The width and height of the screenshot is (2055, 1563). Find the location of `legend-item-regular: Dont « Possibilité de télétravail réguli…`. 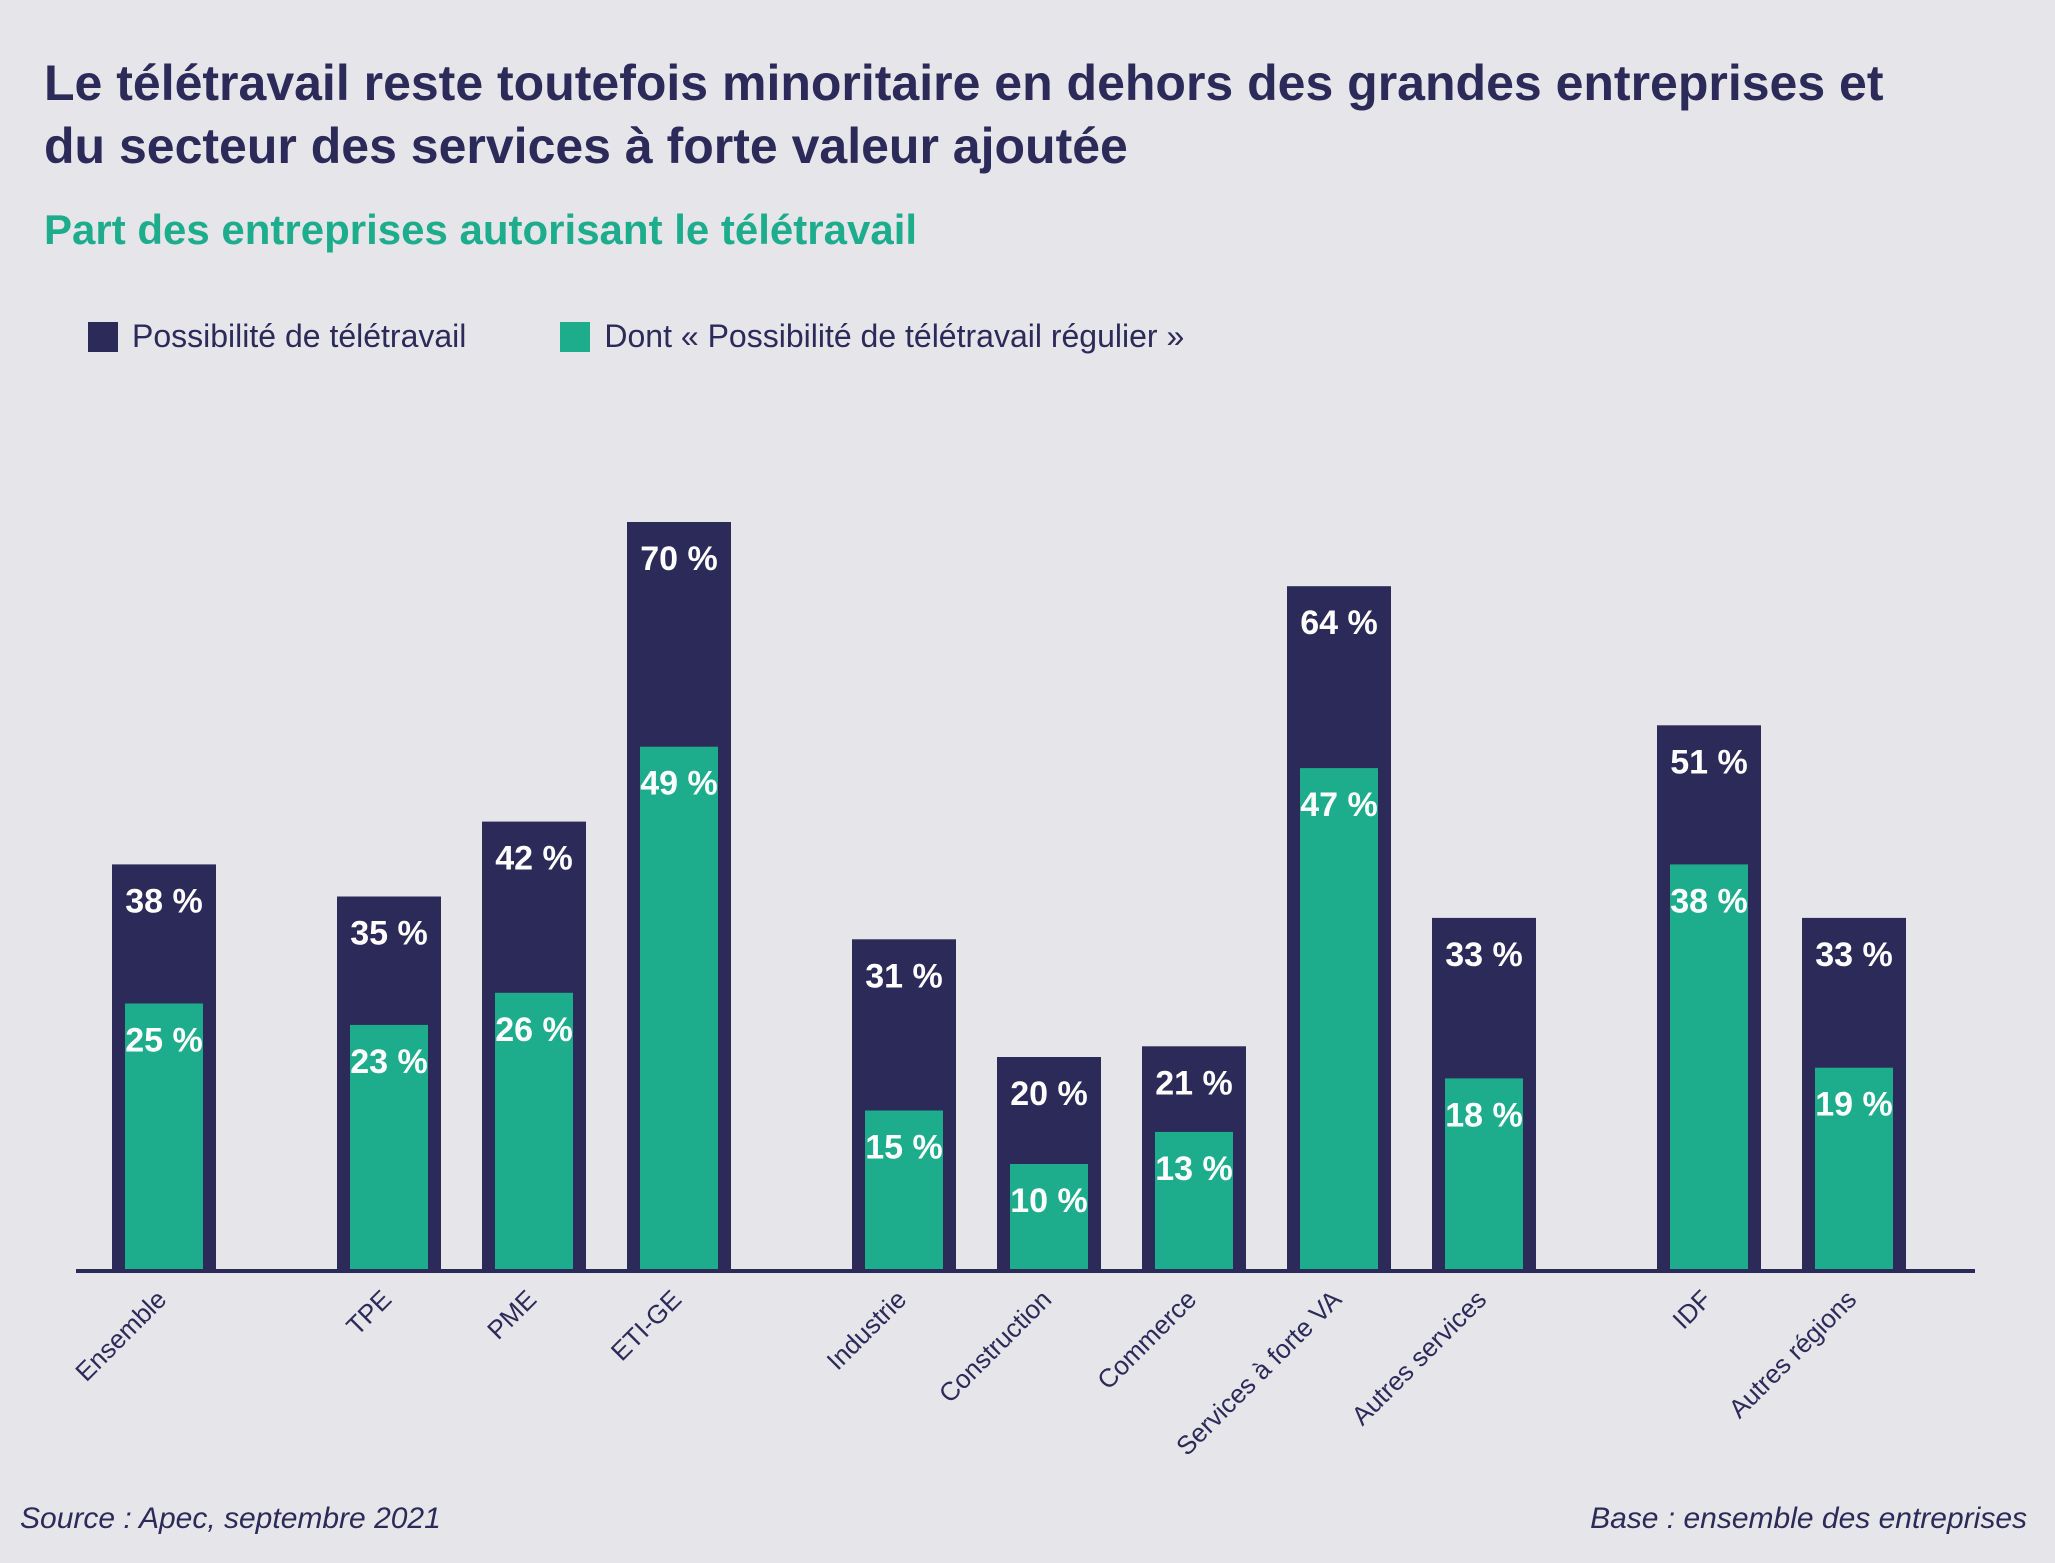

legend-item-regular: Dont « Possibilité de télétravail réguli… is located at coordinates (872, 336).